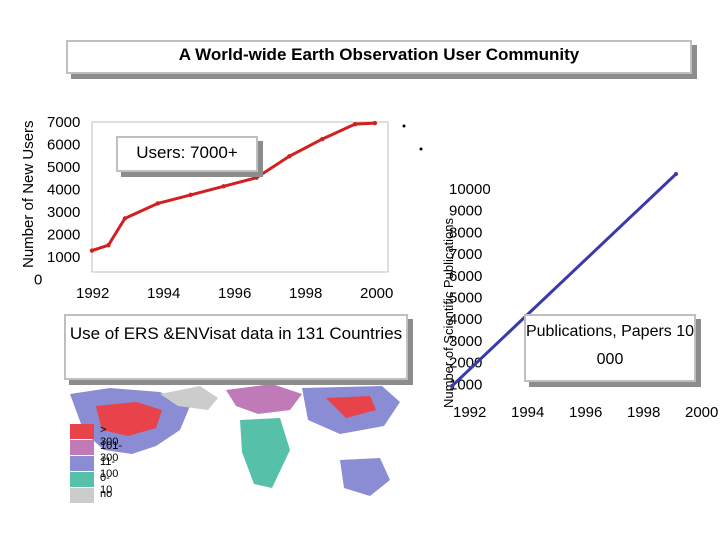 The image size is (720, 540). What do you see at coordinates (63, 167) in the screenshot?
I see `users-y-tick: 5000` at bounding box center [63, 167].